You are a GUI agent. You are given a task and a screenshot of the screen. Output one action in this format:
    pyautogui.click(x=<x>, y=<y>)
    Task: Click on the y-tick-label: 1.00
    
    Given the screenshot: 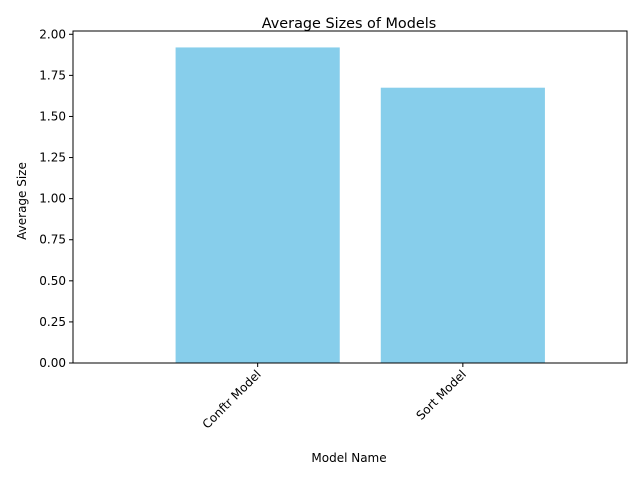 What is the action you would take?
    pyautogui.click(x=52, y=199)
    